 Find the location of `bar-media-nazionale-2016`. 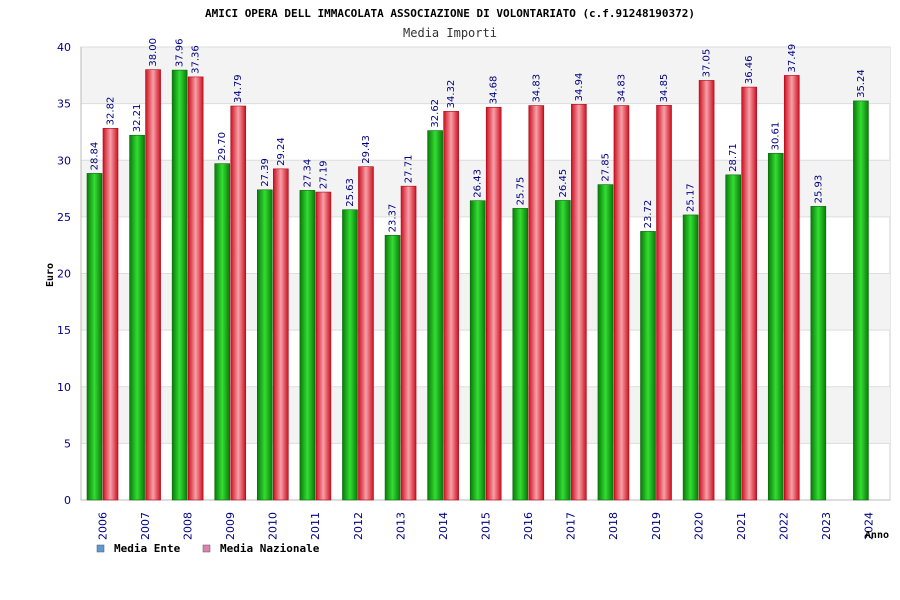

bar-media-nazionale-2016 is located at coordinates (536, 303).